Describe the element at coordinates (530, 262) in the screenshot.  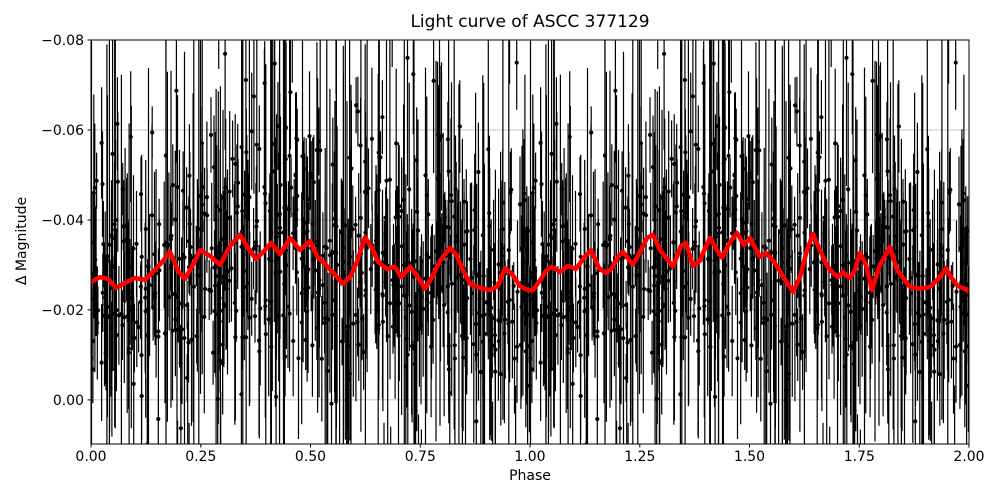
I see `mean-curve-line` at that location.